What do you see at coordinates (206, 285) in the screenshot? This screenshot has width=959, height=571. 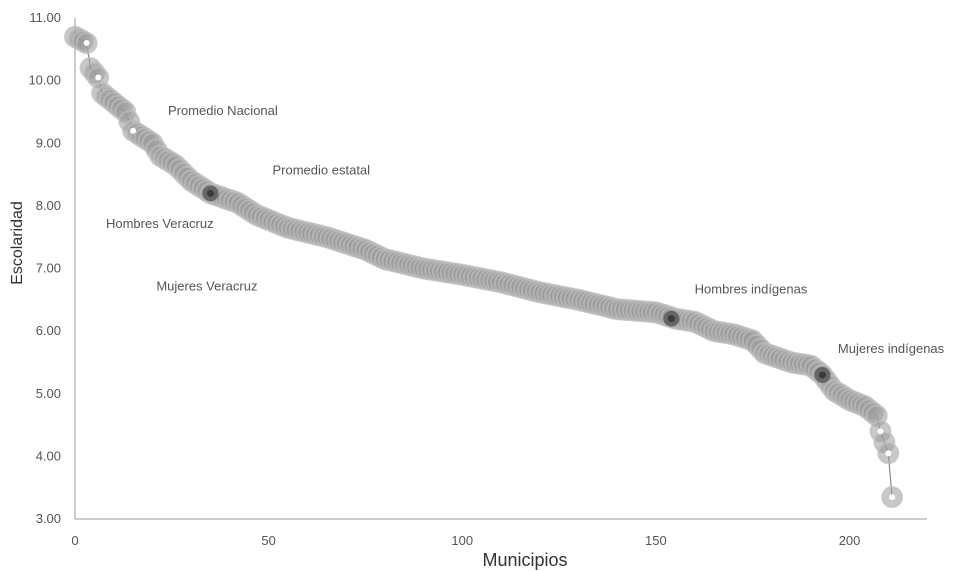 I see `annotation-label: Mujeres Veracruz` at bounding box center [206, 285].